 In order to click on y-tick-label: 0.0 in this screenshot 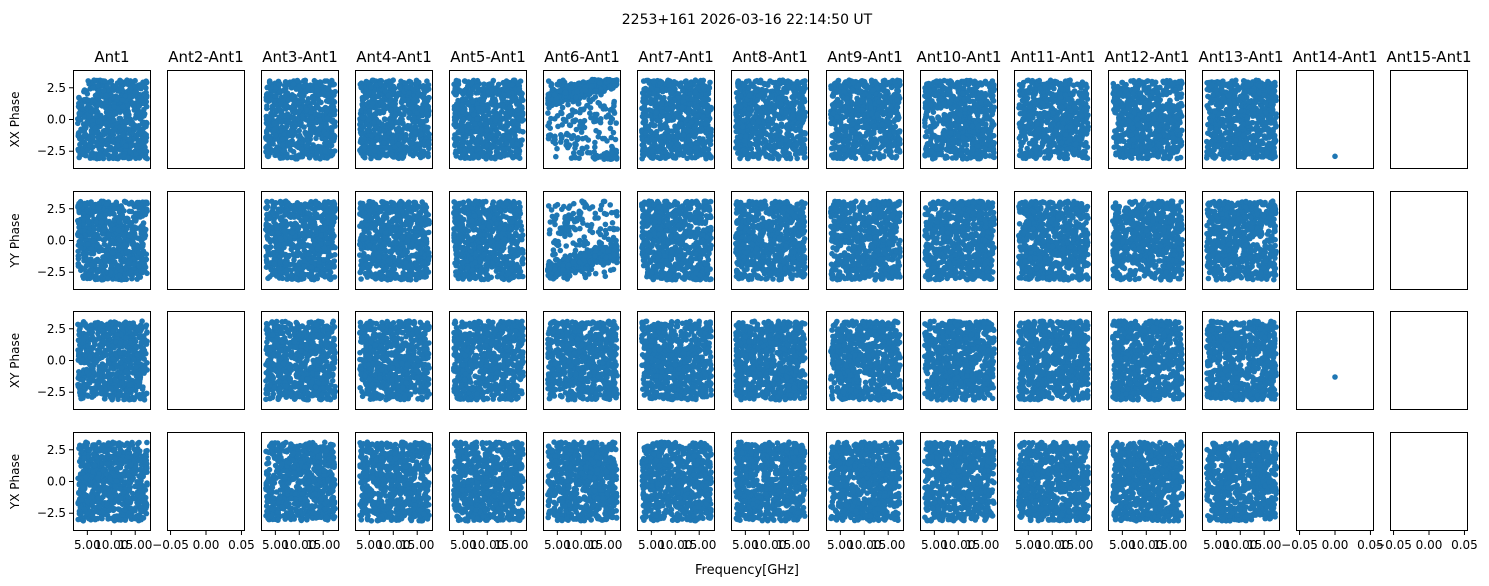, I will do `click(56, 482)`.